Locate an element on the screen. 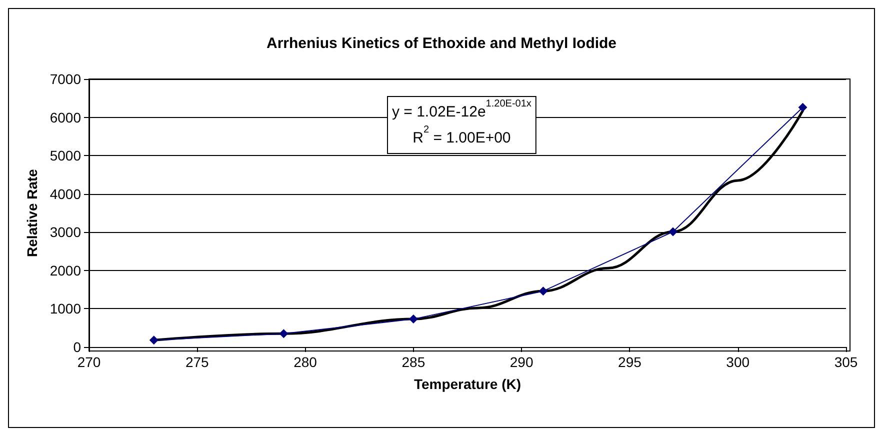 The width and height of the screenshot is (885, 440). chart-title: Arrhenius Kinetics of Ethoxide and Methyl Iodide is located at coordinates (441, 43).